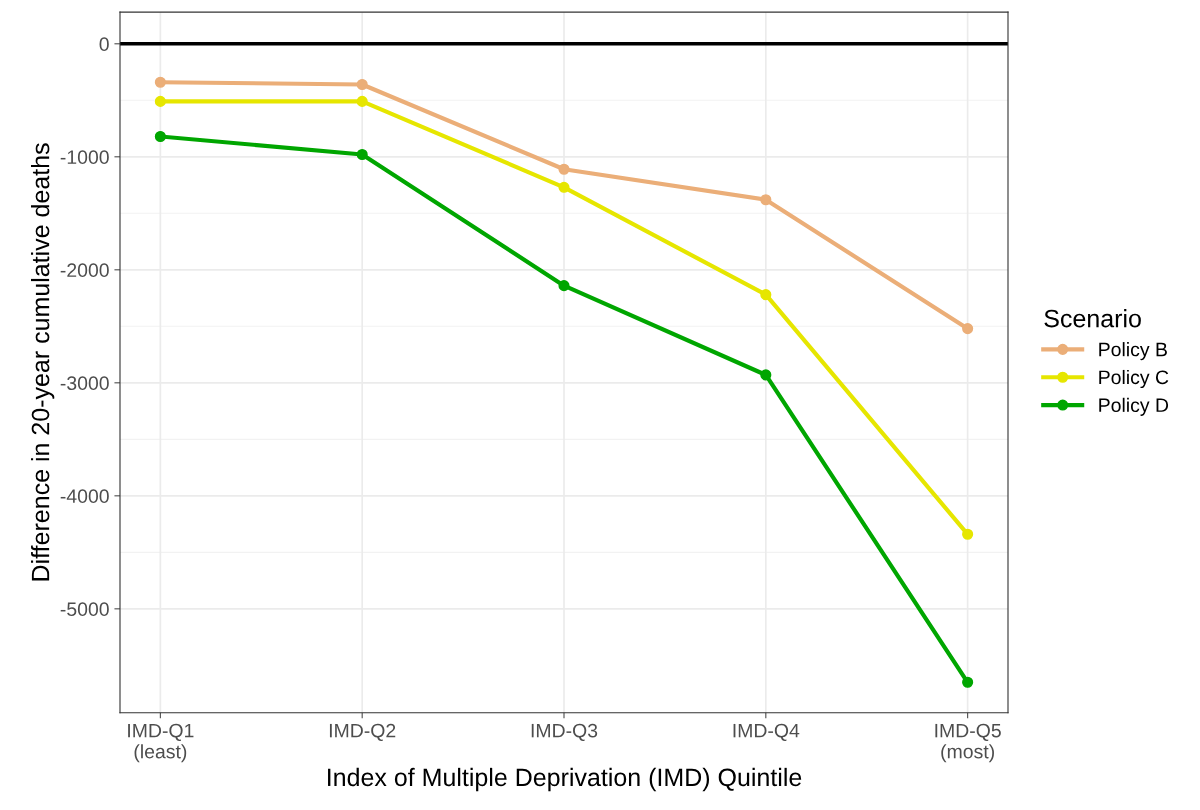  Describe the element at coordinates (84, 383) in the screenshot. I see `y-tick-label: -3000` at that location.